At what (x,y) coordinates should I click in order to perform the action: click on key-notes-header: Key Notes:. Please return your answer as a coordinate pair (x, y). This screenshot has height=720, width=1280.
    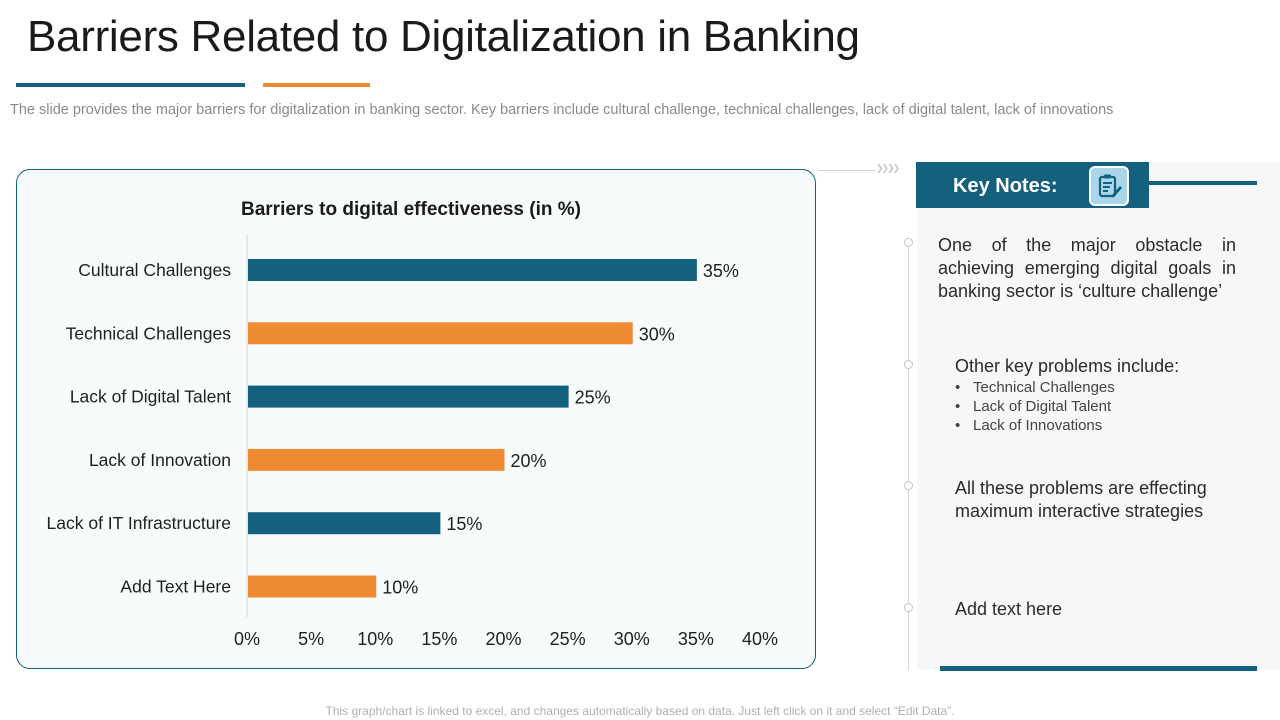
    Looking at the image, I should click on (1032, 185).